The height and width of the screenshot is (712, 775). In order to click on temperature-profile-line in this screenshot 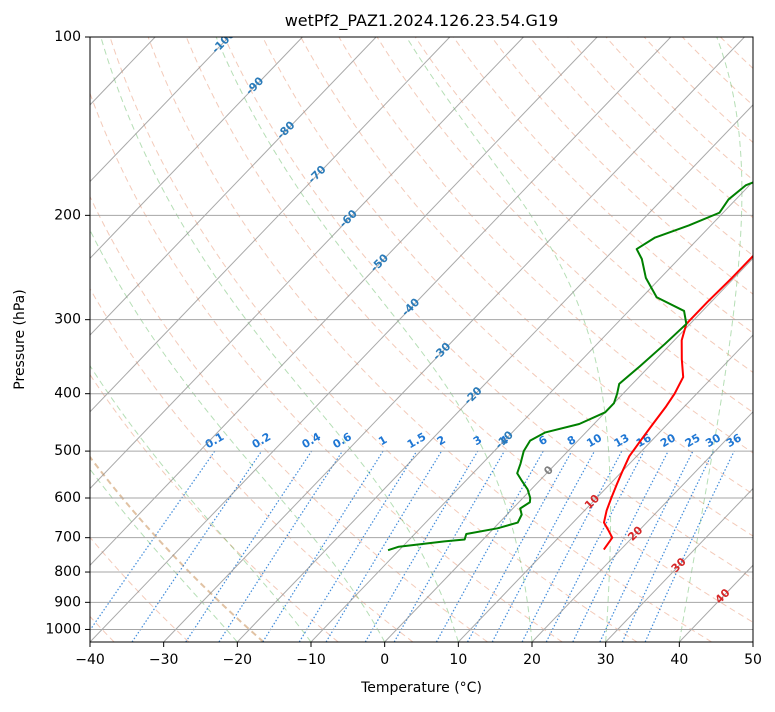, I will do `click(677, 402)`.